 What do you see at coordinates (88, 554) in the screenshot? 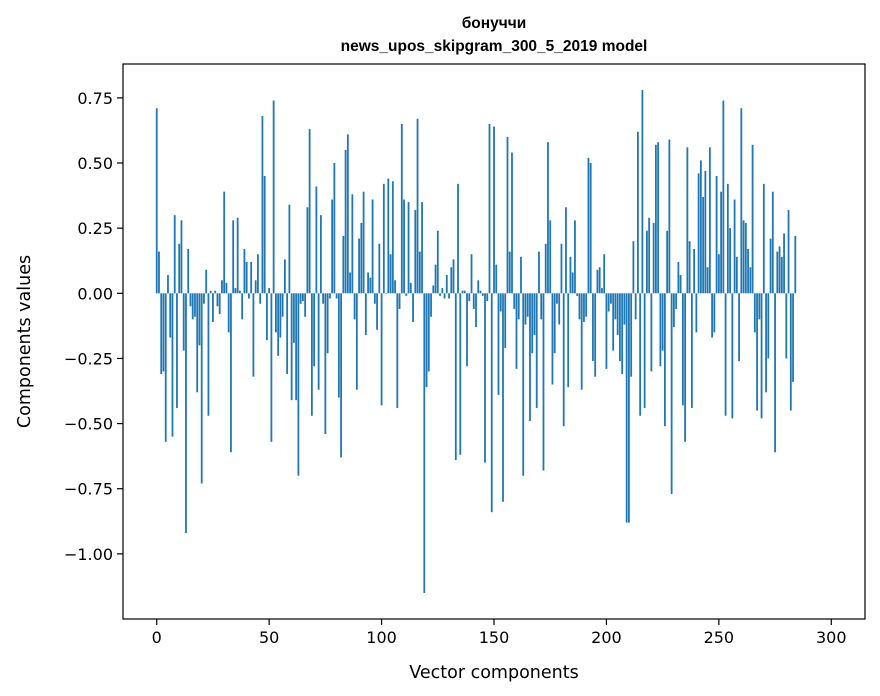
I see `y-tick-label: −1.00` at bounding box center [88, 554].